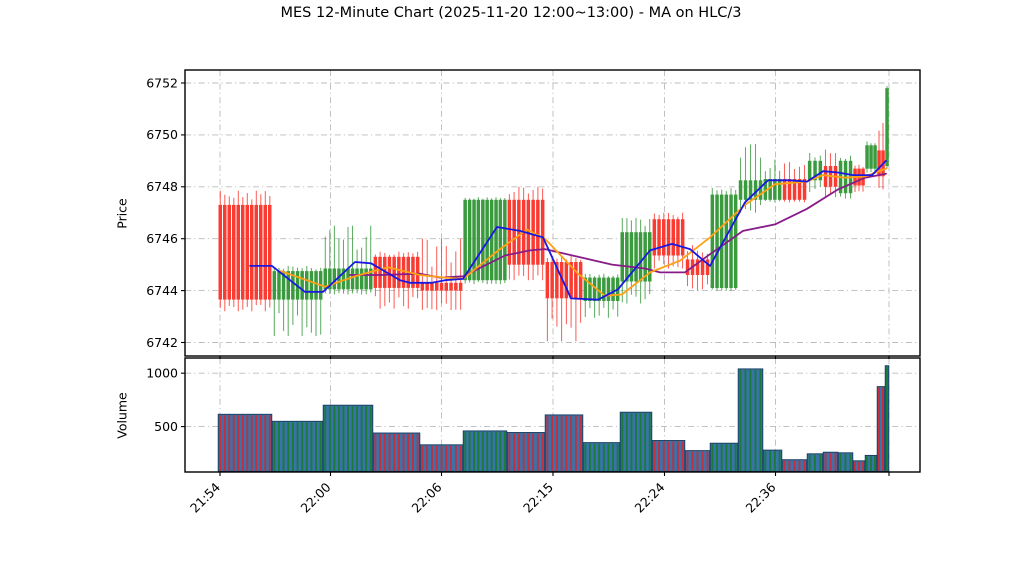  Describe the element at coordinates (316, 497) in the screenshot. I see `x-tick-label: 22:00` at that location.